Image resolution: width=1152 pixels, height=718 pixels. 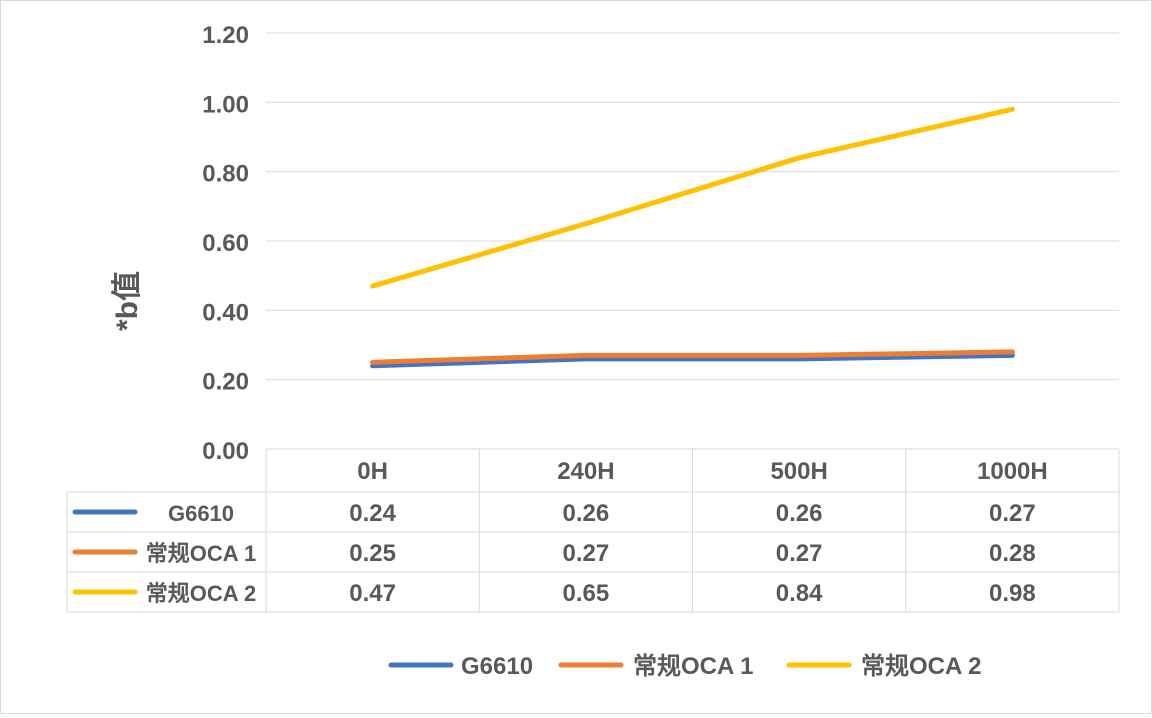 What do you see at coordinates (225, 382) in the screenshot?
I see `y-tick-label: 0.20` at bounding box center [225, 382].